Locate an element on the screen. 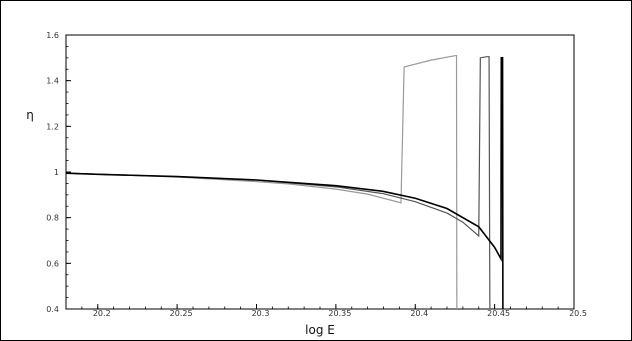  x-tick-label: 20.5 is located at coordinates (578, 313).